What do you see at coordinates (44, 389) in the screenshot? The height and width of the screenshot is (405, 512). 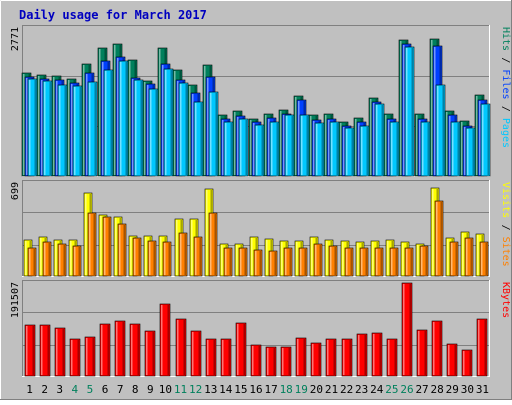 I see `x-tick-label-day-2: 2` at bounding box center [44, 389].